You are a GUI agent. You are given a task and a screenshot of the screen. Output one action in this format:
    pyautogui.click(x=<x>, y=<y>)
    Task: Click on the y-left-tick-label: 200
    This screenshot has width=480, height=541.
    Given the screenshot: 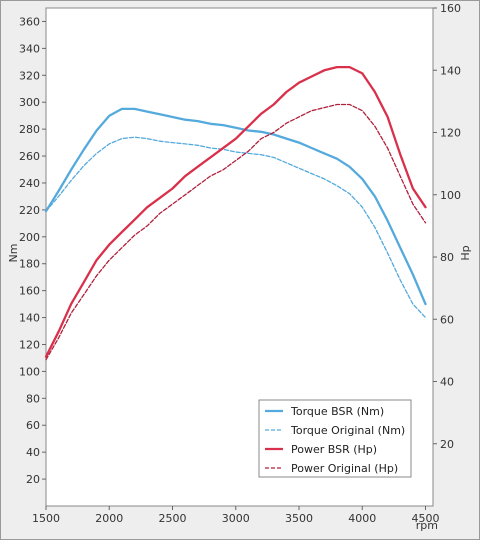 What is the action you would take?
    pyautogui.click(x=29, y=237)
    